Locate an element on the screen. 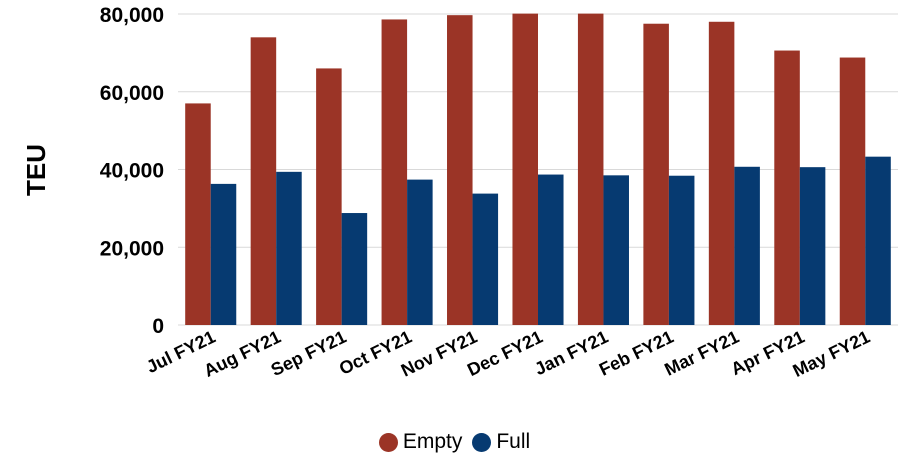 The image size is (909, 462). x-tick-label: Nov FY21 is located at coordinates (439, 354).